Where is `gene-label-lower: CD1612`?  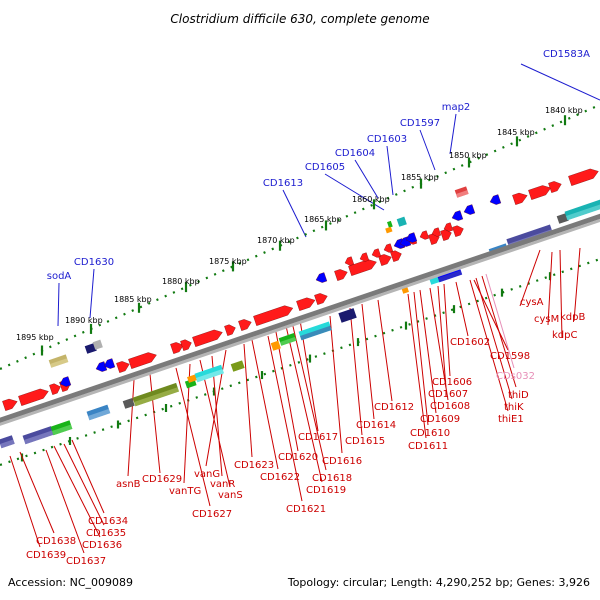 gene-label-lower: CD1612 is located at coordinates (394, 407).